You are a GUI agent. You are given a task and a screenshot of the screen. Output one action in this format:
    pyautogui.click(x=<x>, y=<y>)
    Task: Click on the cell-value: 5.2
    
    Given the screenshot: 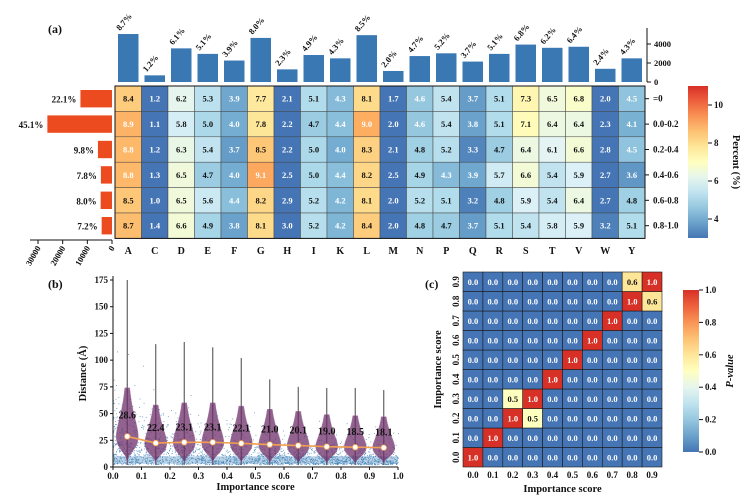 What is the action you would take?
    pyautogui.click(x=313, y=200)
    